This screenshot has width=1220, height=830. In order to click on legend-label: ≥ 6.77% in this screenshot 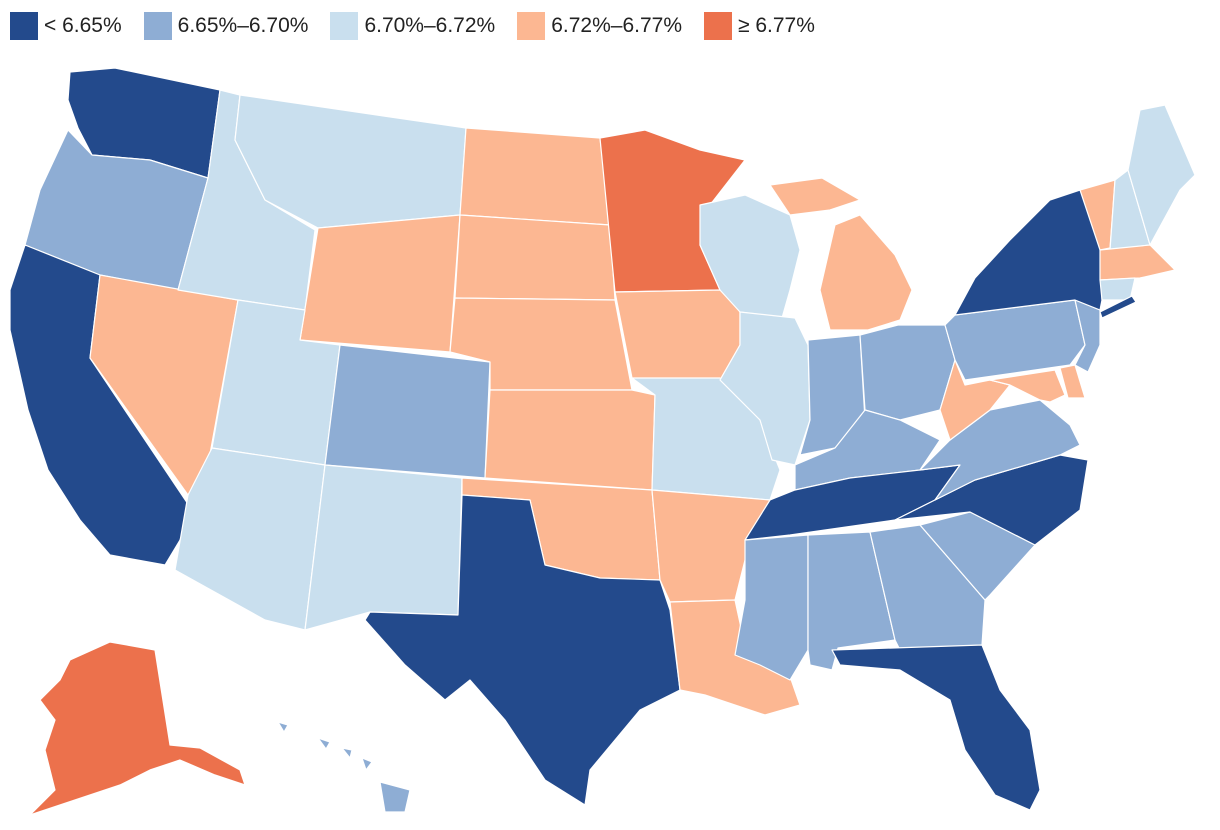, I will do `click(776, 25)`.